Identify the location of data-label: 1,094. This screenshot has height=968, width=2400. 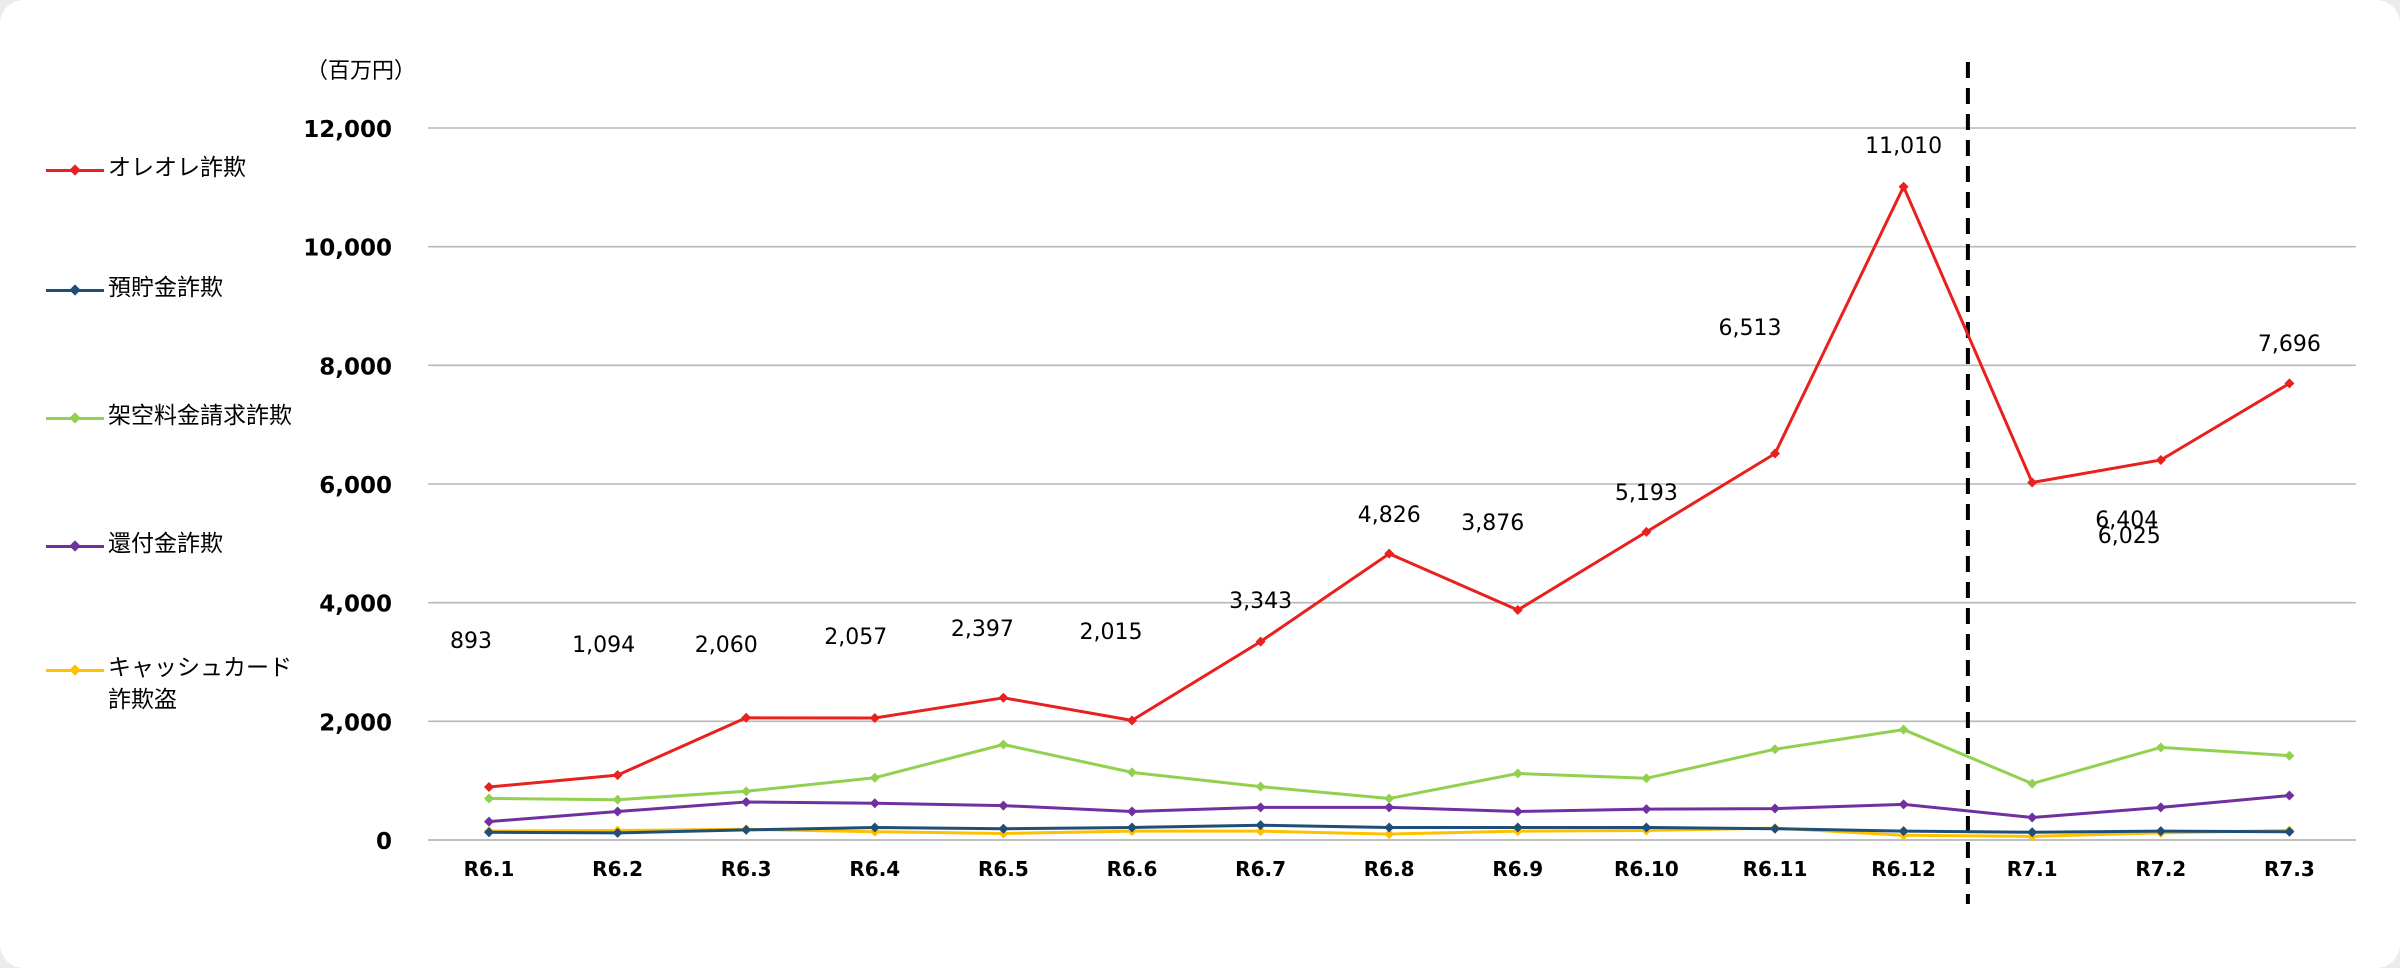
(603, 645).